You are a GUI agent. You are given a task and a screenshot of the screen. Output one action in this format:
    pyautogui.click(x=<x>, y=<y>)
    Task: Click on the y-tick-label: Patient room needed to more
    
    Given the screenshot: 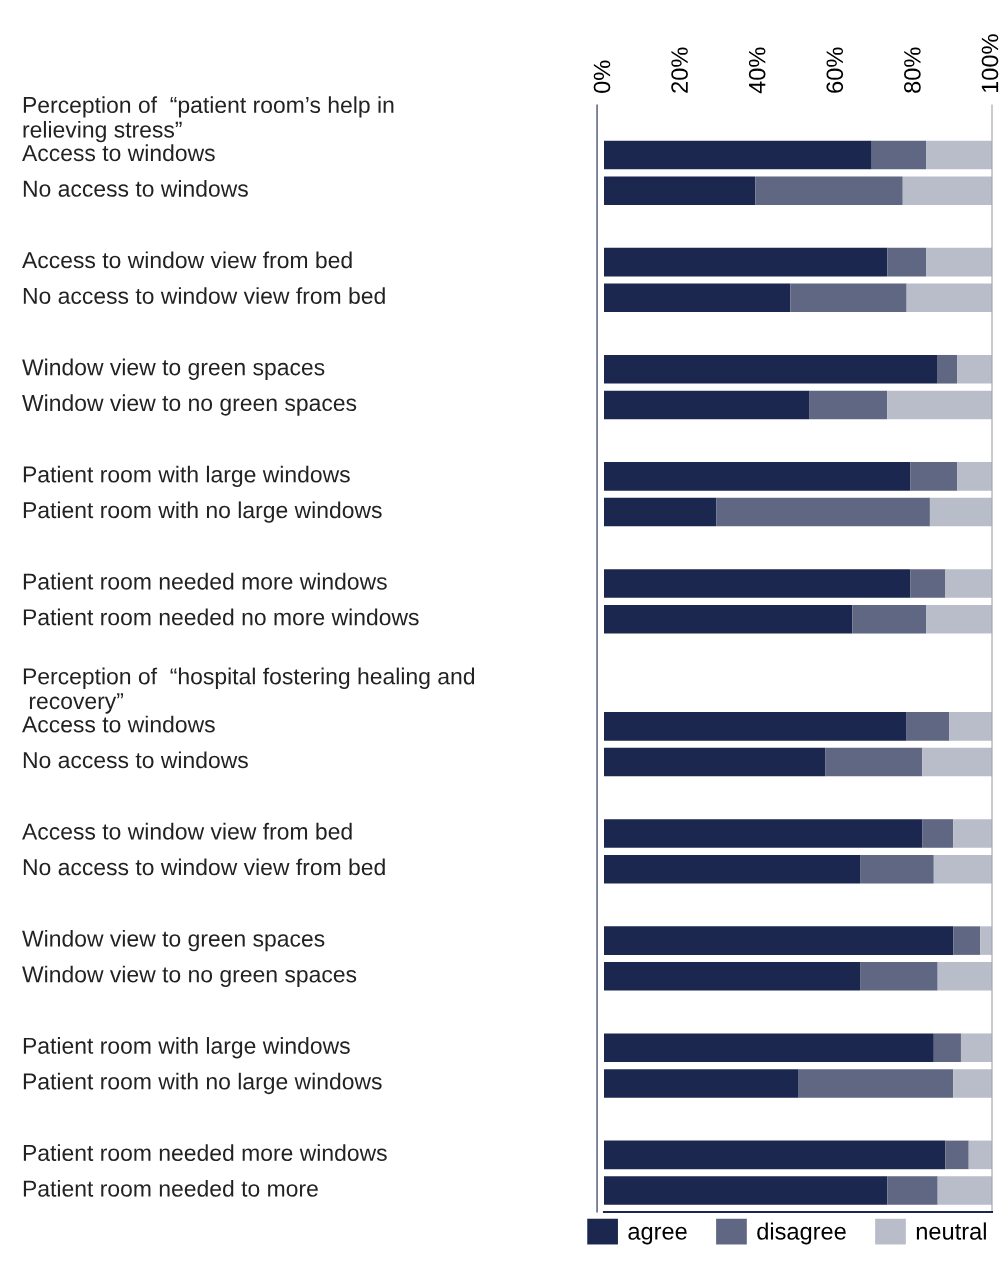 What is the action you would take?
    pyautogui.click(x=170, y=1188)
    